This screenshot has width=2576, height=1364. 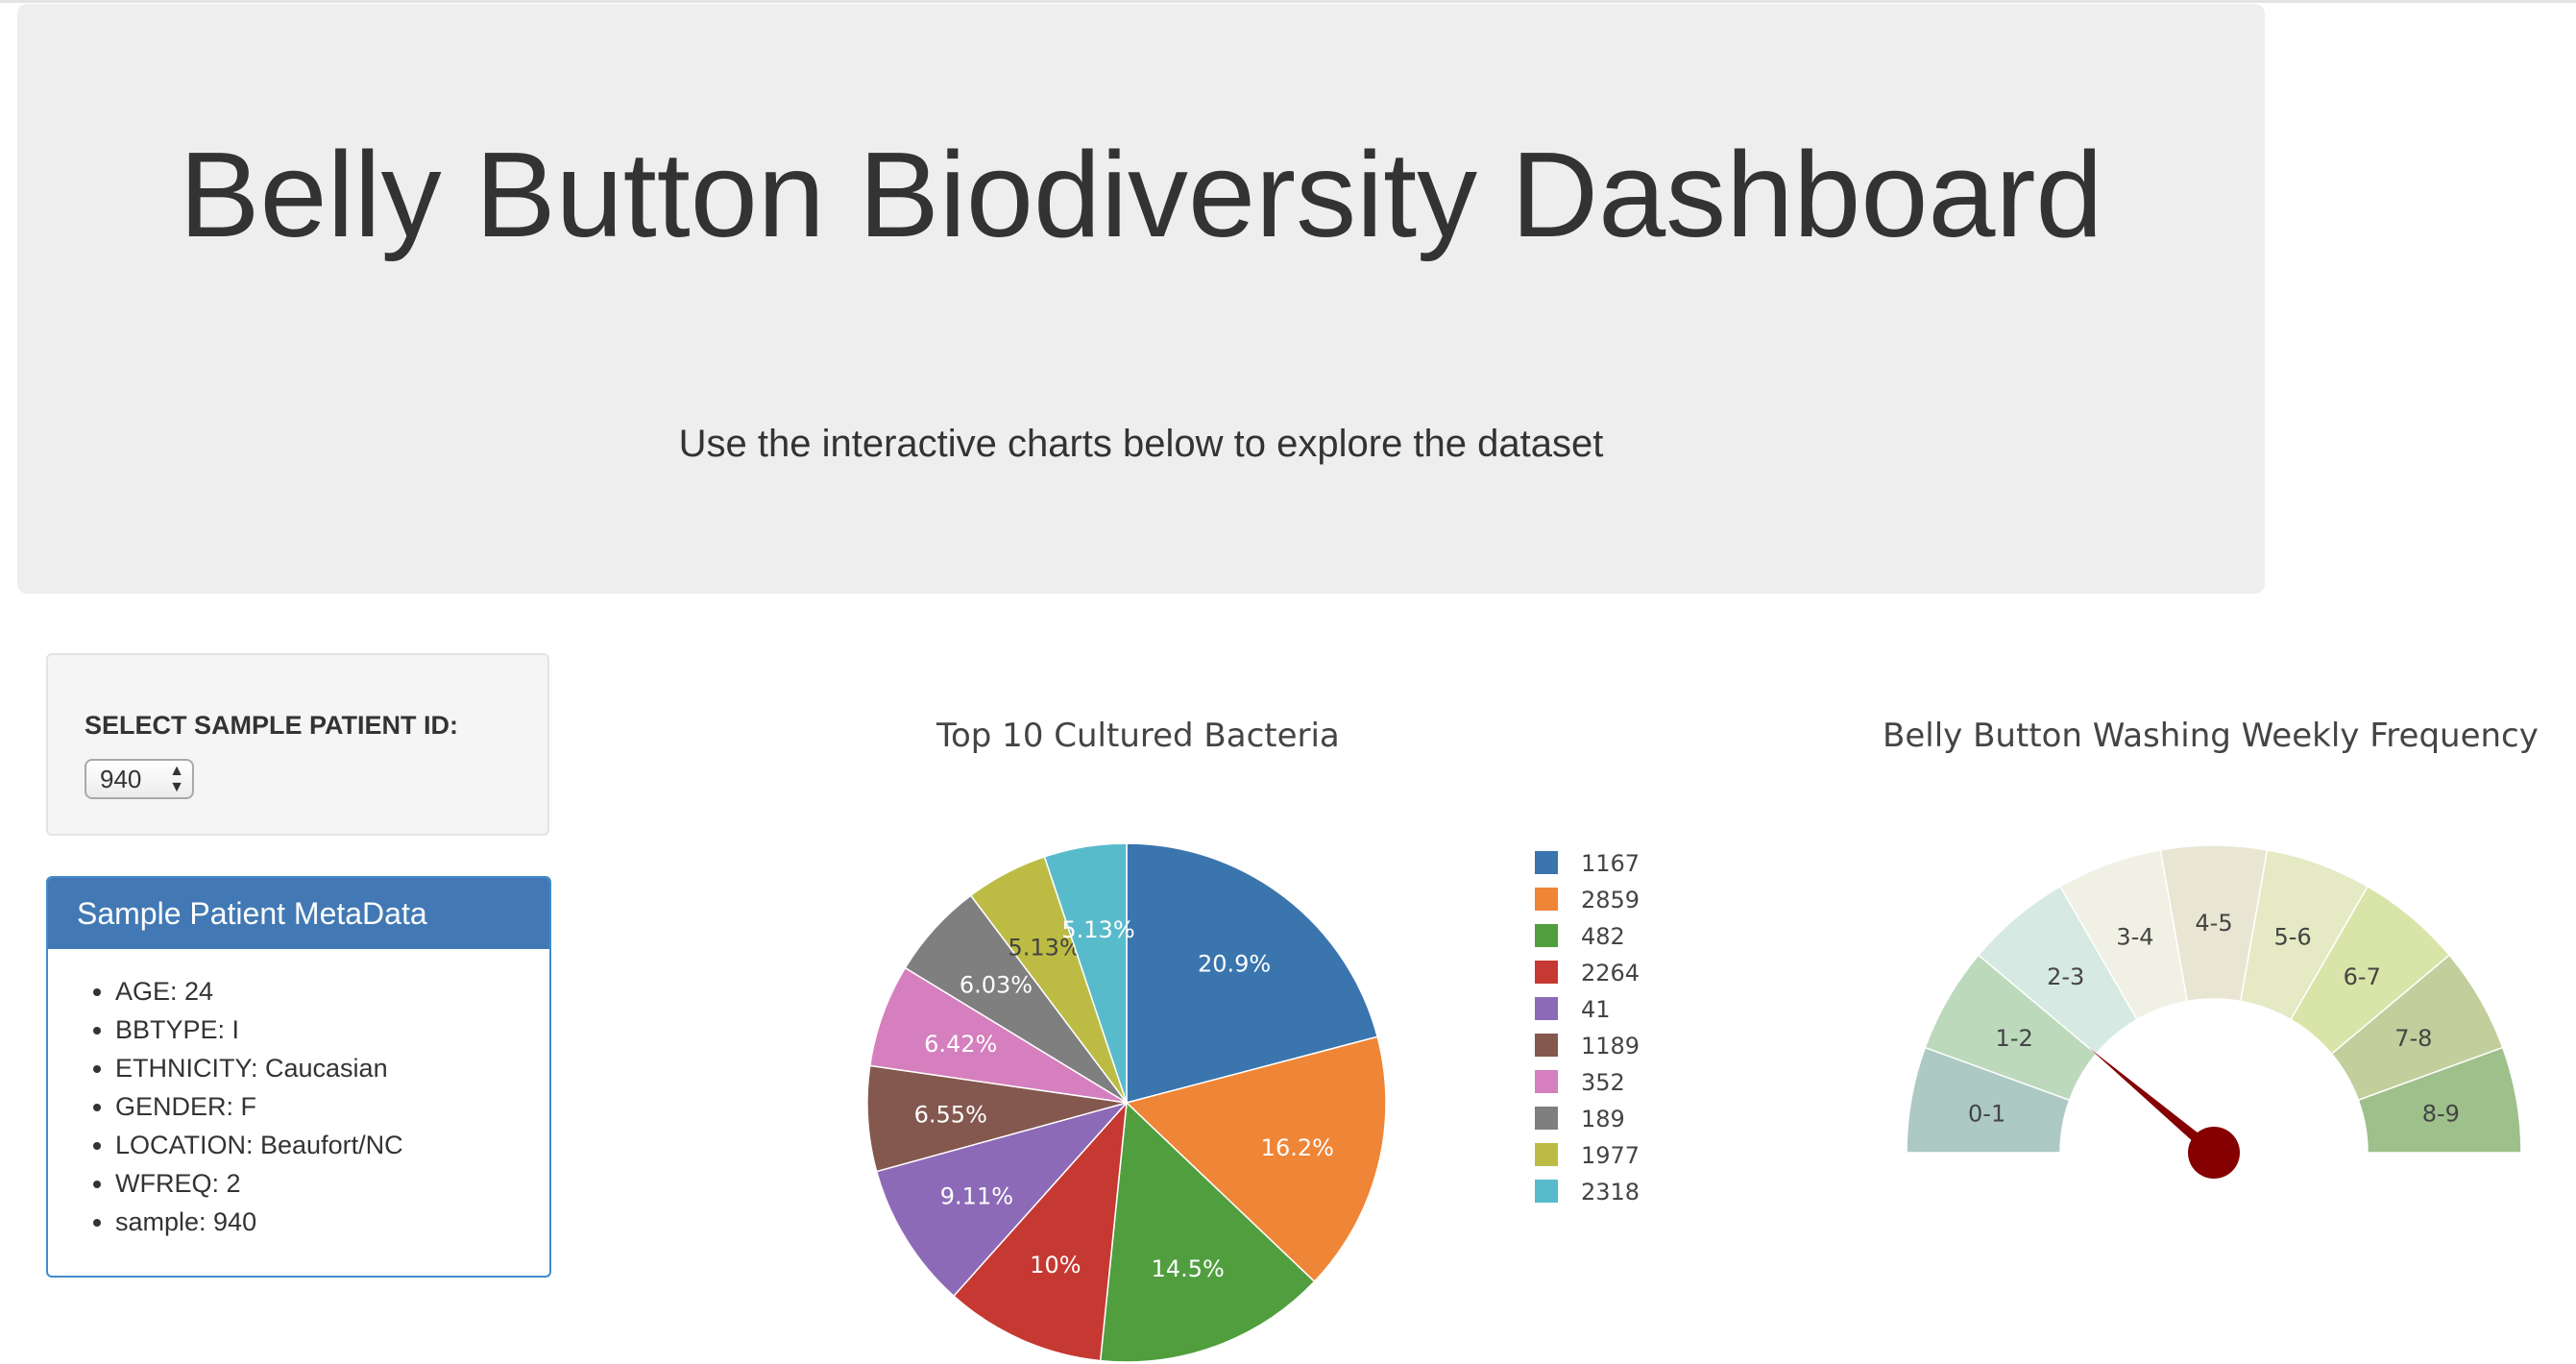 What do you see at coordinates (2362, 976) in the screenshot?
I see `gauge-section-label: 6-7` at bounding box center [2362, 976].